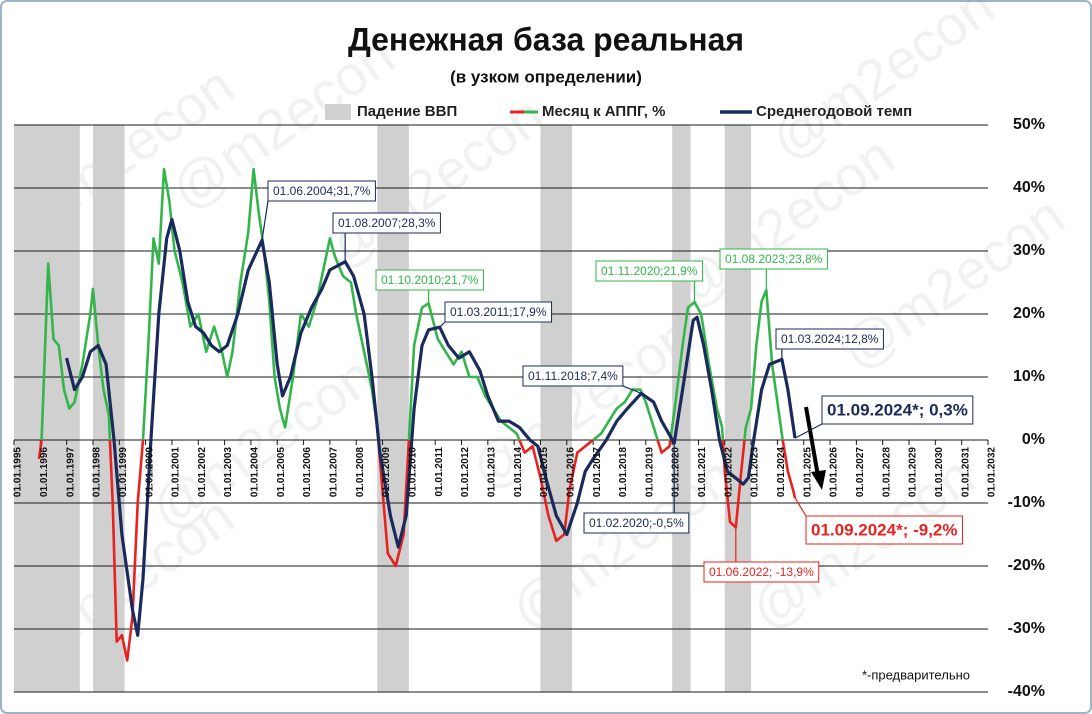 This screenshot has height=714, width=1092. I want to click on chart-title: Денежная база реальная, so click(546, 39).